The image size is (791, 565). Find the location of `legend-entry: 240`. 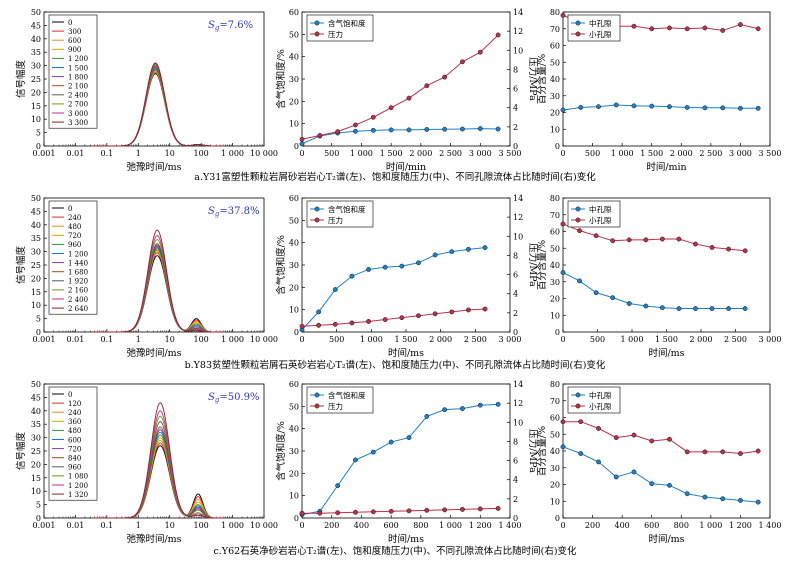

legend-entry: 240 is located at coordinates (74, 413).